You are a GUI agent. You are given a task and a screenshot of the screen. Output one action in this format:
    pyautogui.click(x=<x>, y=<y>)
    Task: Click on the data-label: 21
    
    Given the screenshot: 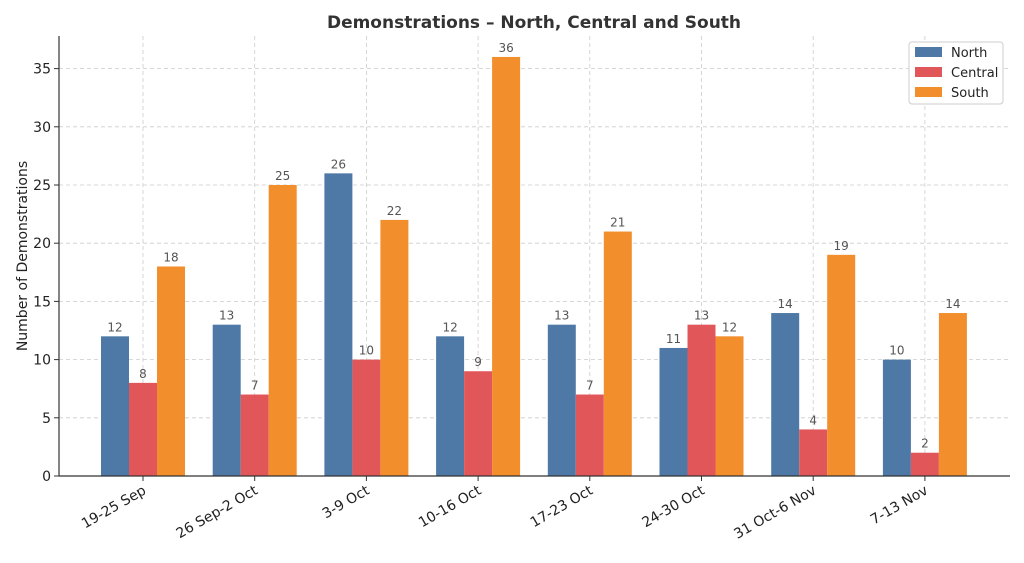 What is the action you would take?
    pyautogui.click(x=617, y=223)
    